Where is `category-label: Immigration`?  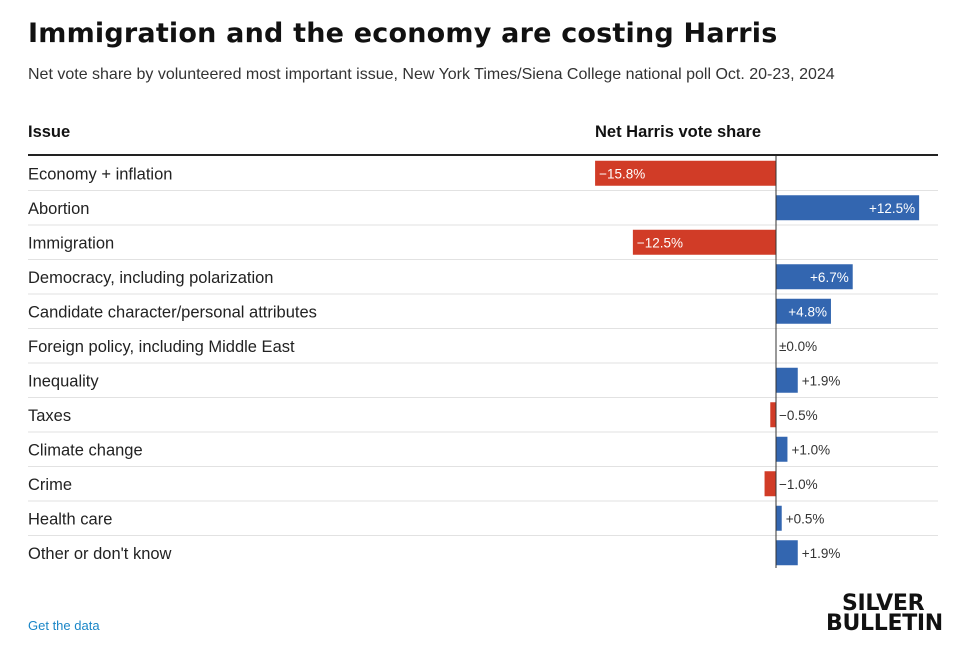
category-label: Immigration is located at coordinates (71, 243).